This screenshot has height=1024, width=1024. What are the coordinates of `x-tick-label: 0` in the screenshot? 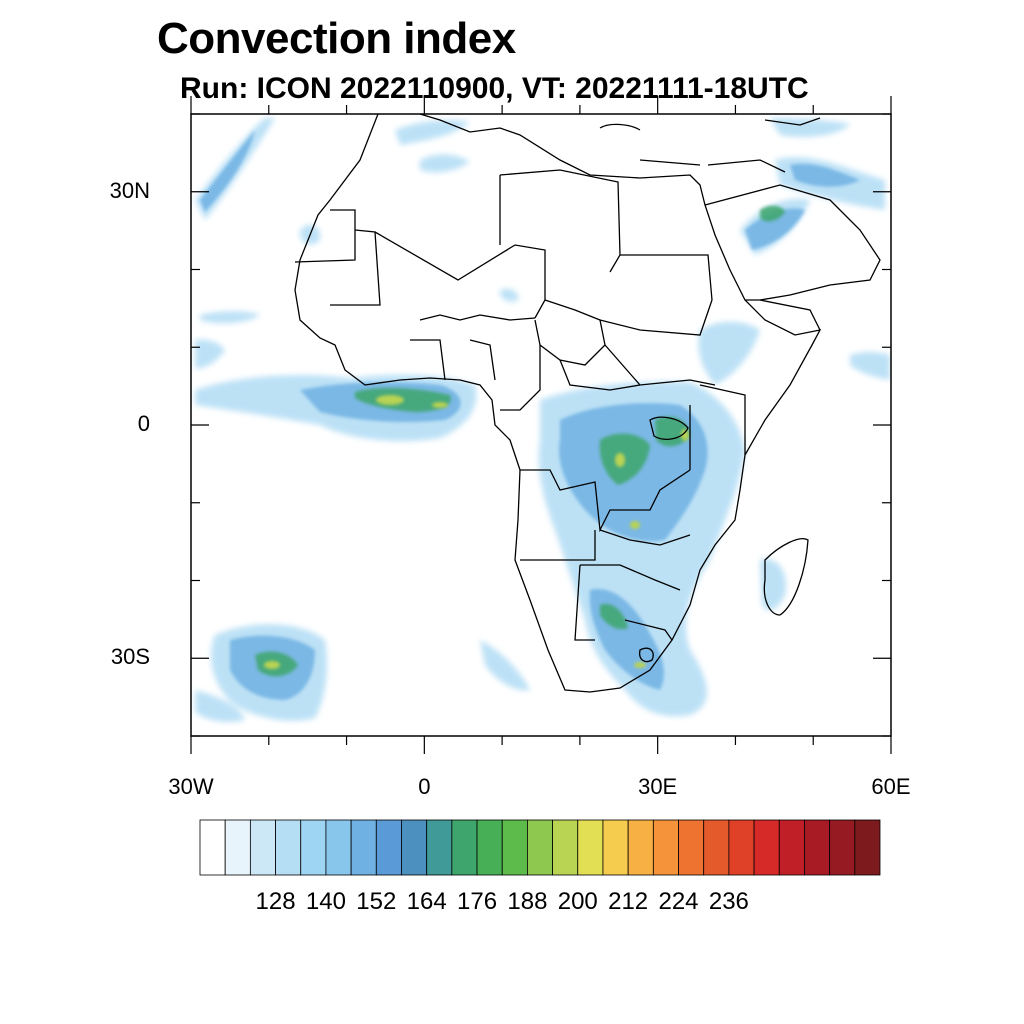 It's located at (424, 786).